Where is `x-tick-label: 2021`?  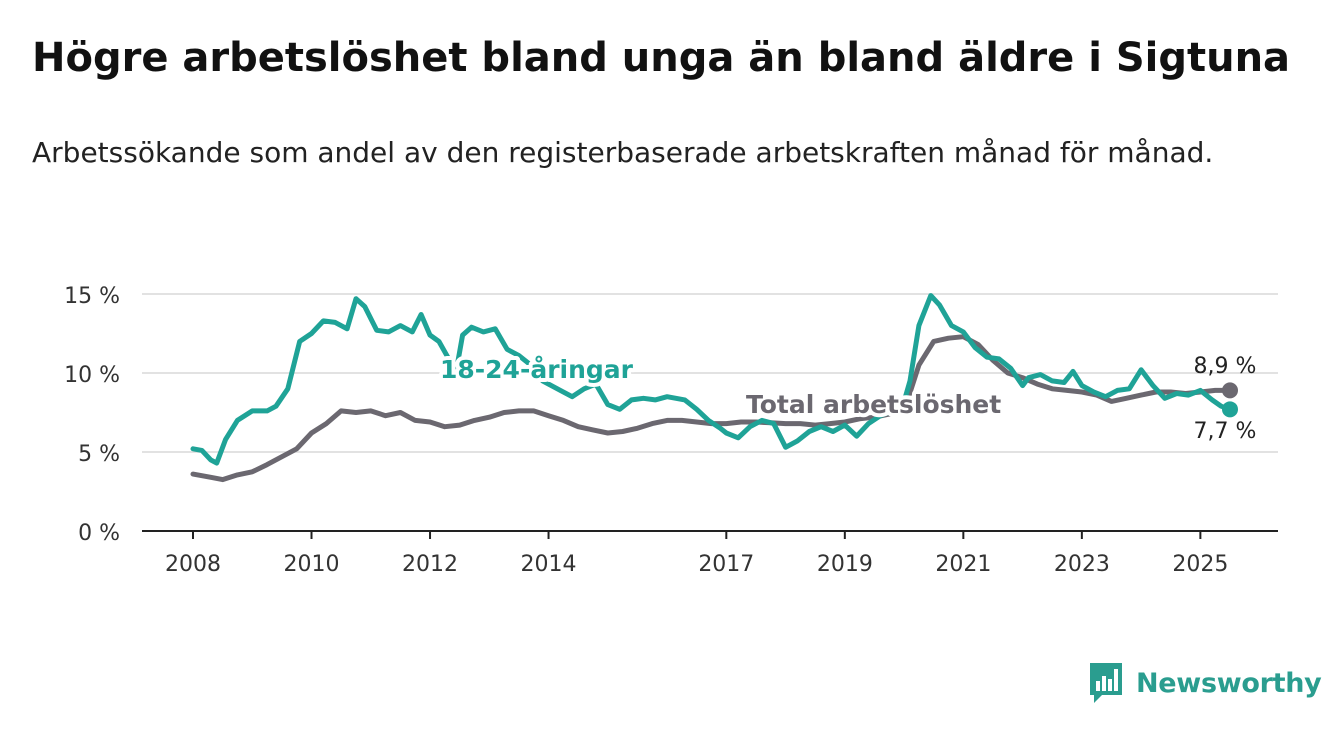 x-tick-label: 2021 is located at coordinates (963, 564).